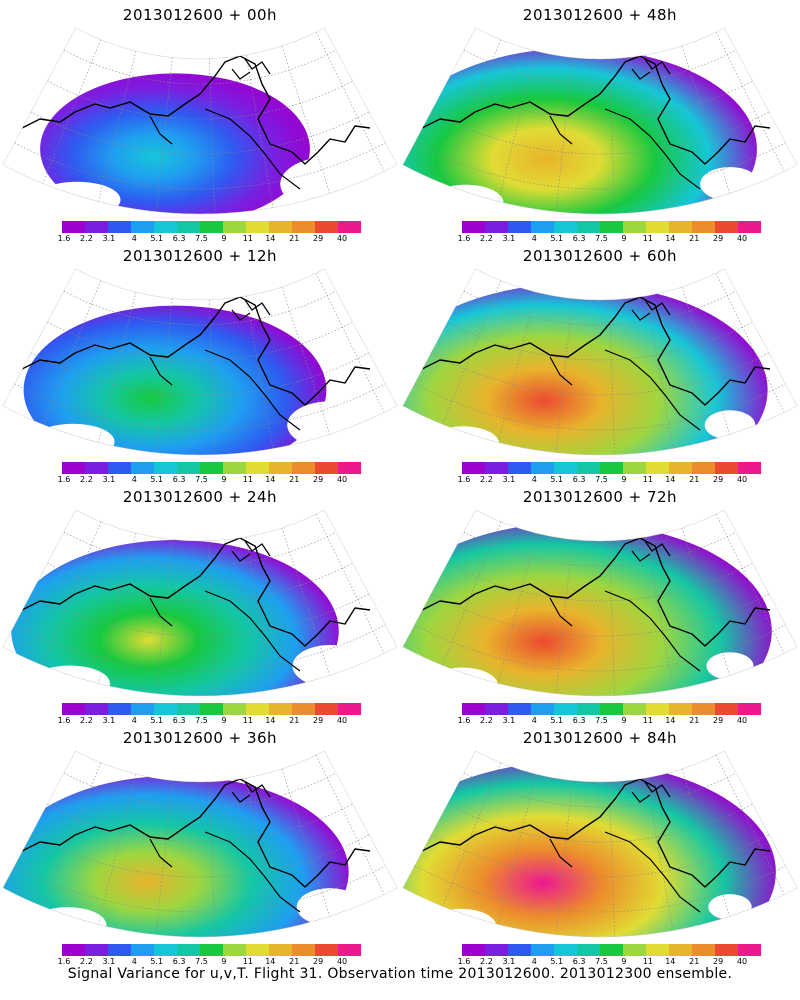 The width and height of the screenshot is (800, 1000). Describe the element at coordinates (200, 256) in the screenshot. I see `panel-title: 2013012600 + 12h` at that location.